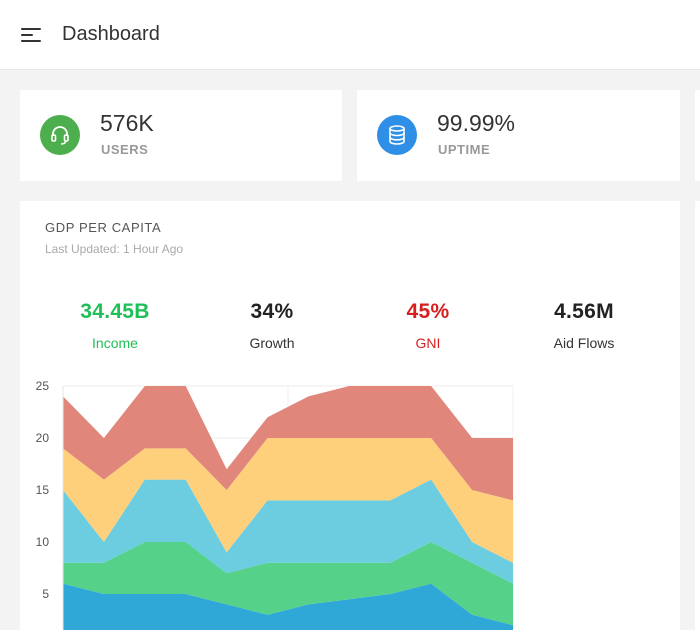 The width and height of the screenshot is (700, 630). What do you see at coordinates (43, 386) in the screenshot?
I see `y-tick-label: 25` at bounding box center [43, 386].